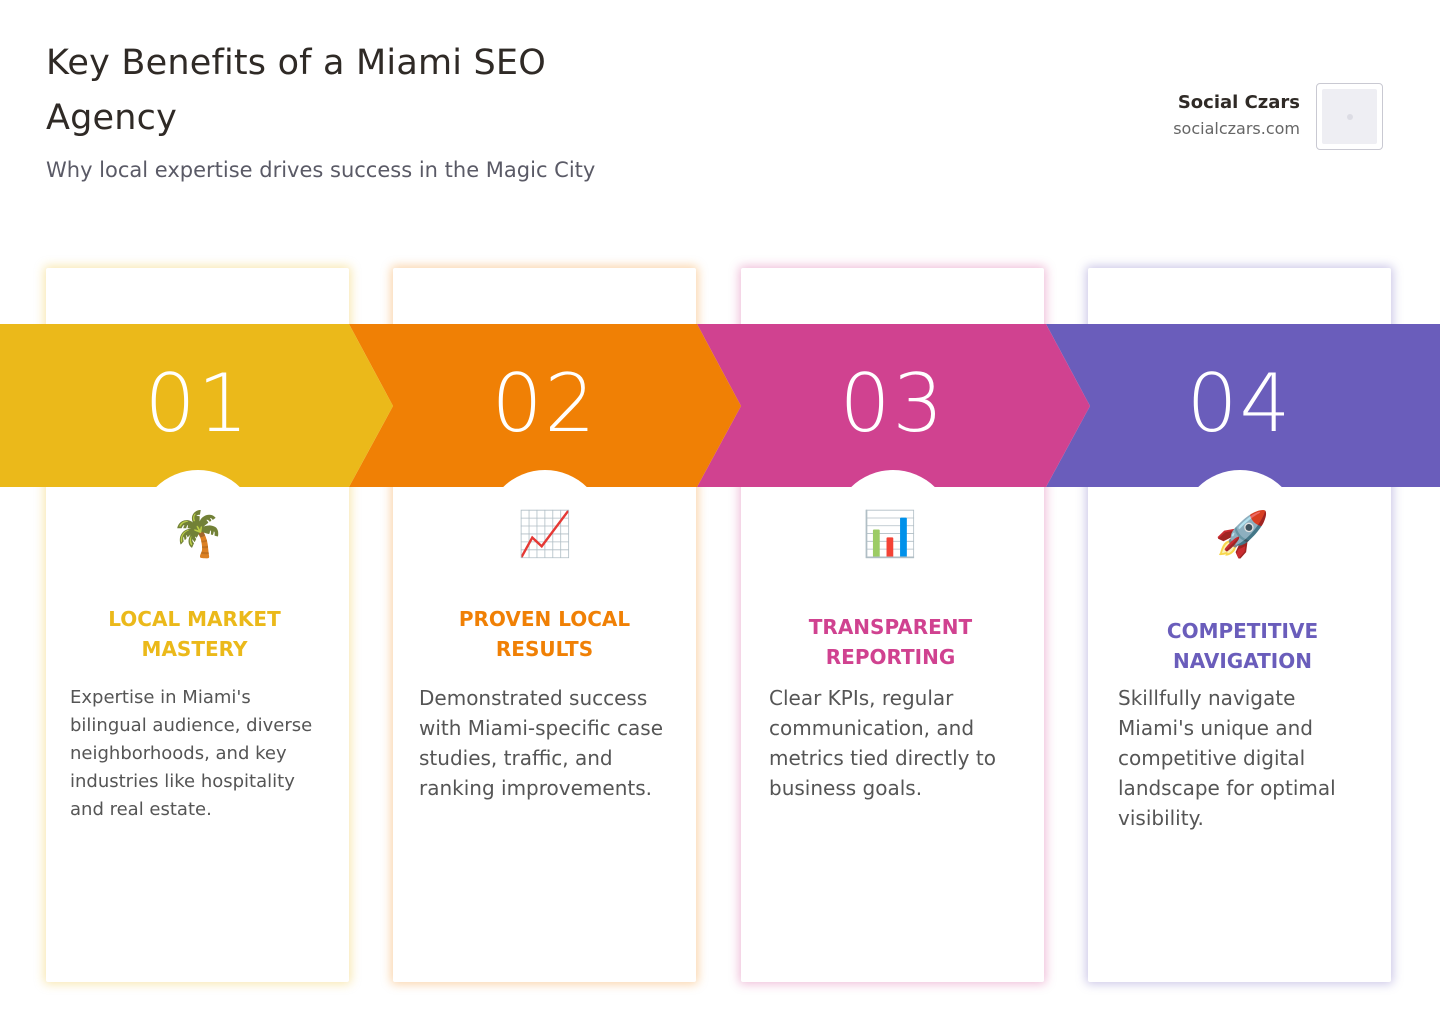 The height and width of the screenshot is (1024, 1440). I want to click on brand-url: socialczars.com, so click(1236, 128).